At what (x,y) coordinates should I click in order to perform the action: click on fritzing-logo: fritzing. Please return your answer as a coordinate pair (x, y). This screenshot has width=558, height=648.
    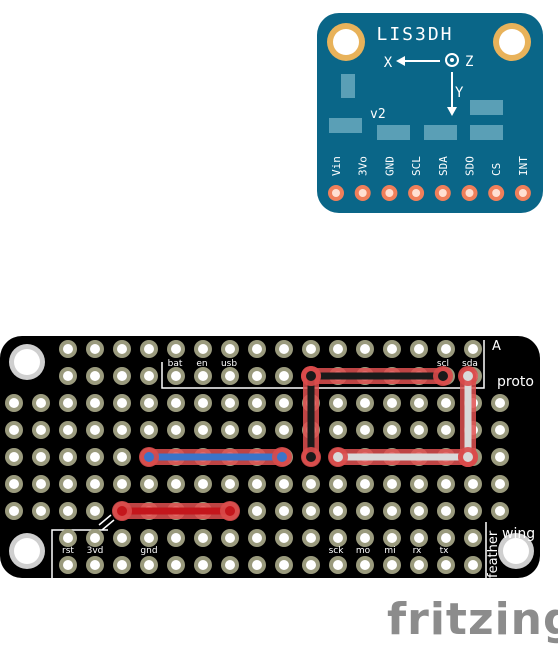
    Looking at the image, I should click on (472, 619).